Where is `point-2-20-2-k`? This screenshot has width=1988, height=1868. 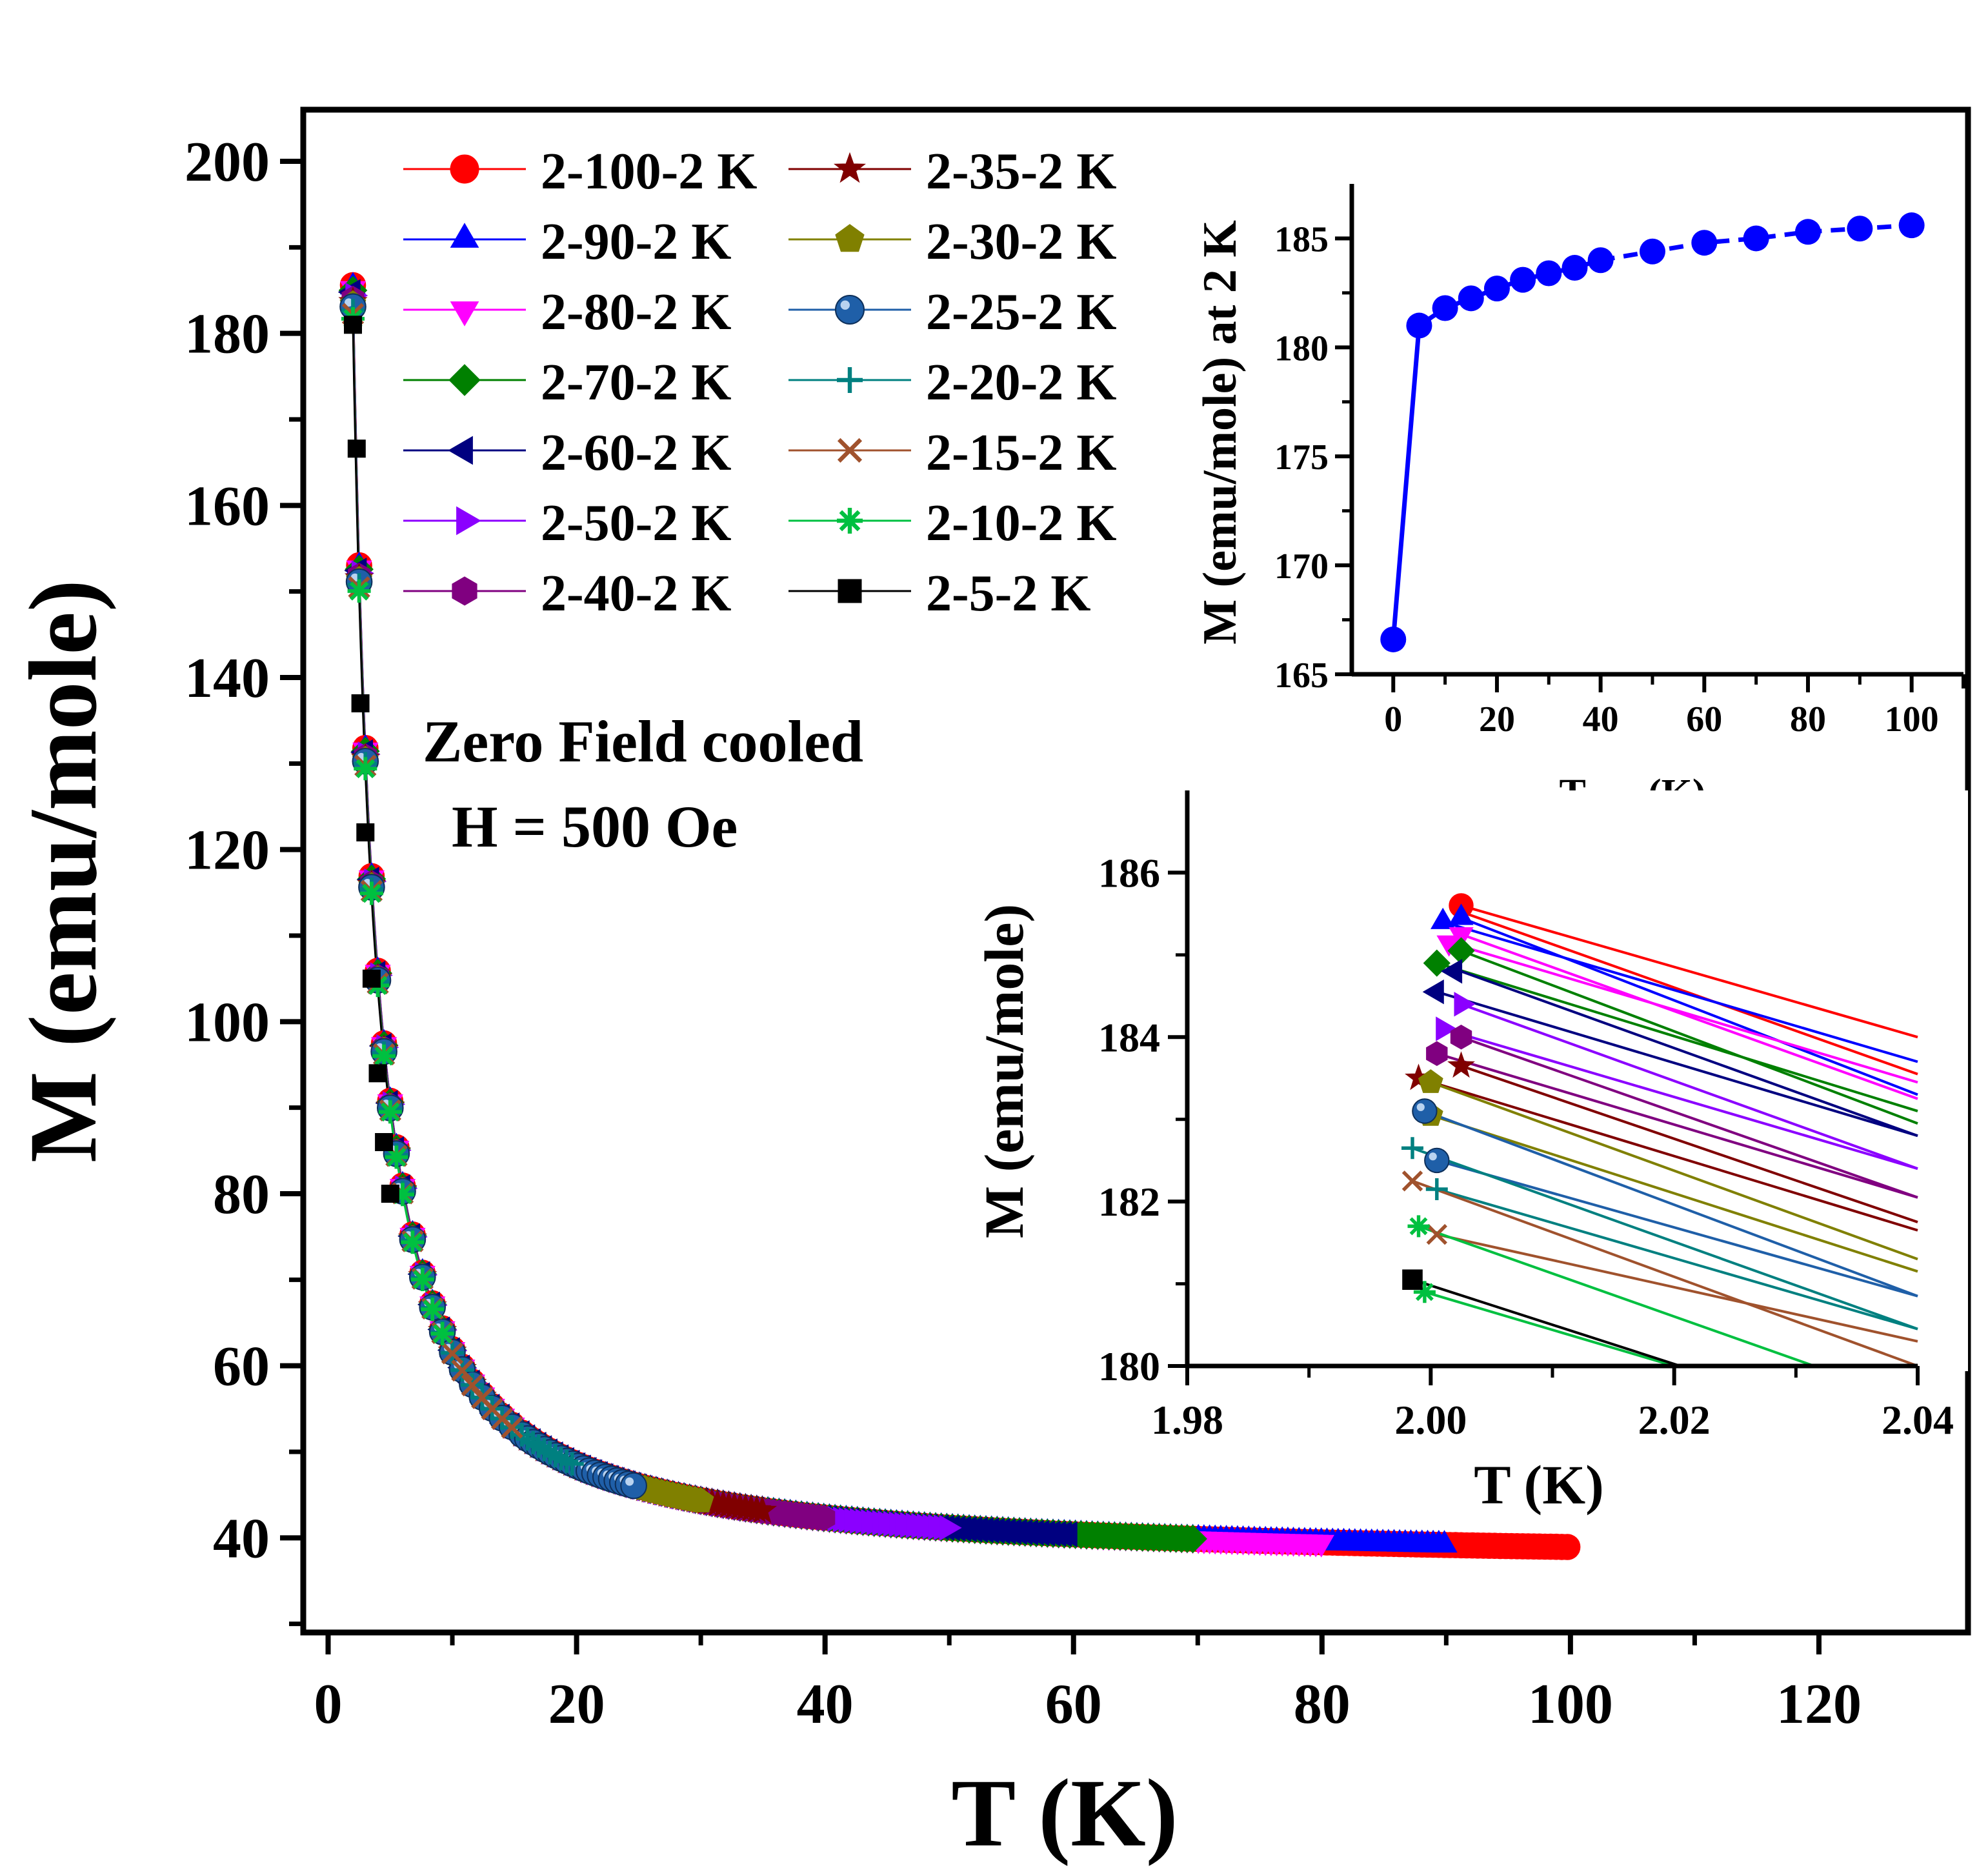
point-2-20-2-k is located at coordinates (555, 1456).